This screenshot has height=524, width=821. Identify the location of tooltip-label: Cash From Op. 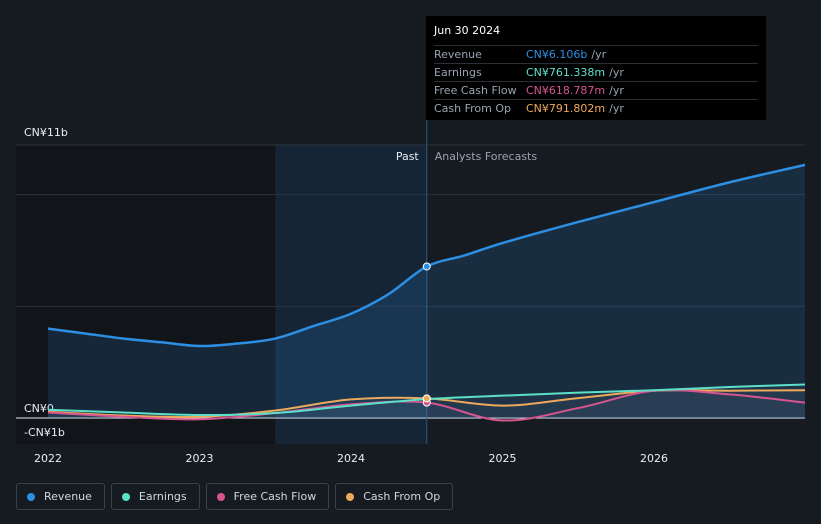
(473, 108).